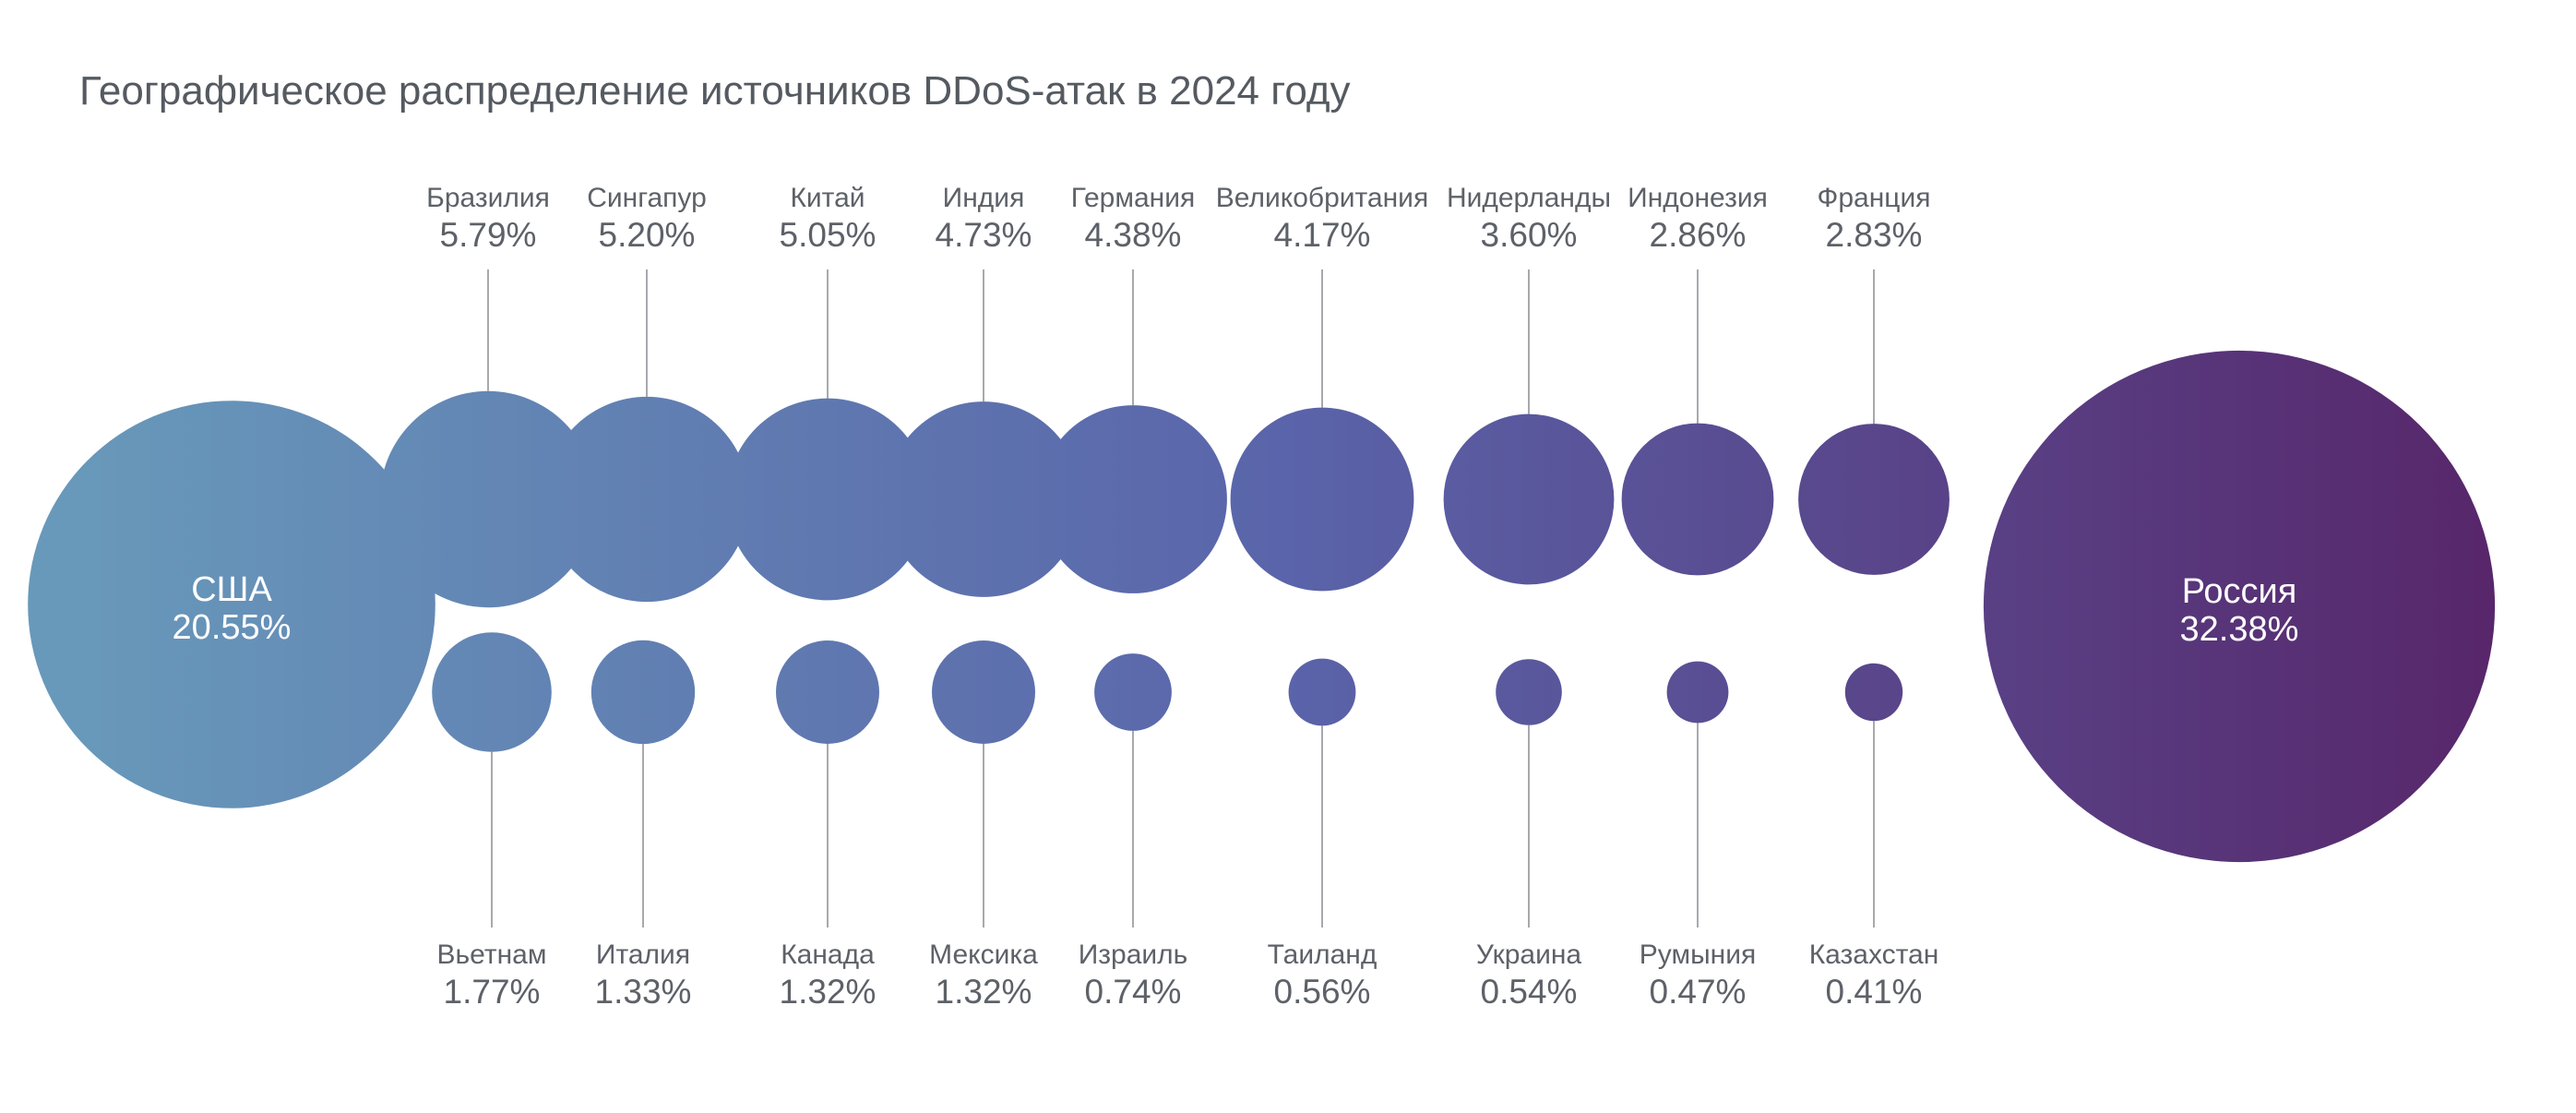 Image resolution: width=2576 pixels, height=1113 pixels. I want to click on bubble-rumyniya, so click(1697, 692).